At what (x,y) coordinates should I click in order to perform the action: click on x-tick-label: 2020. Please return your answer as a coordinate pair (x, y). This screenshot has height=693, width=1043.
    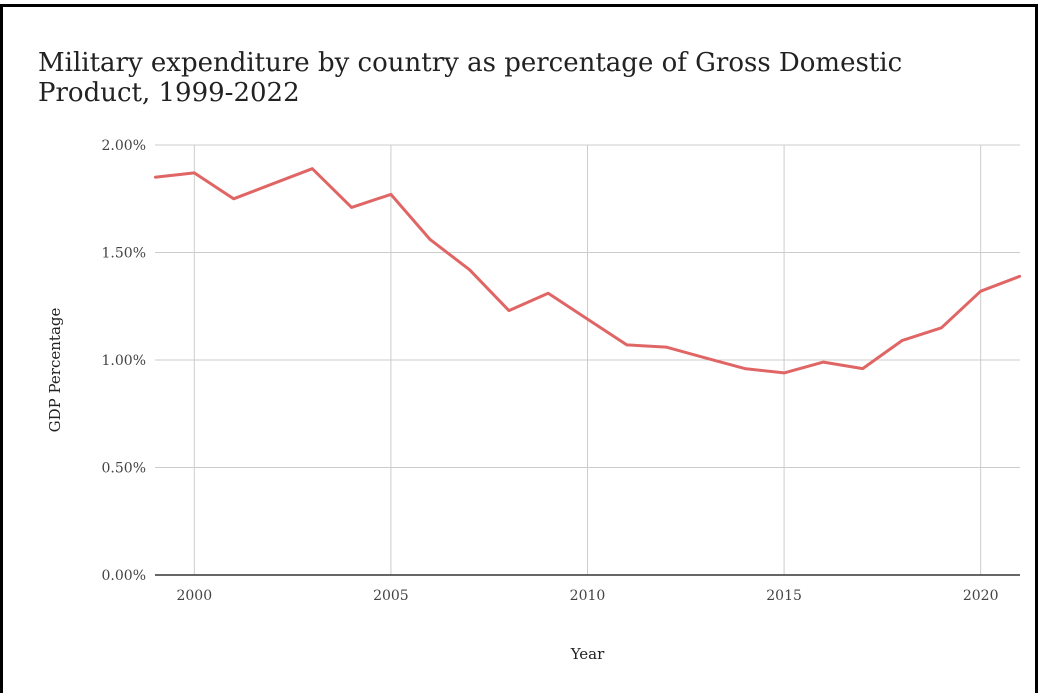
    Looking at the image, I should click on (981, 596).